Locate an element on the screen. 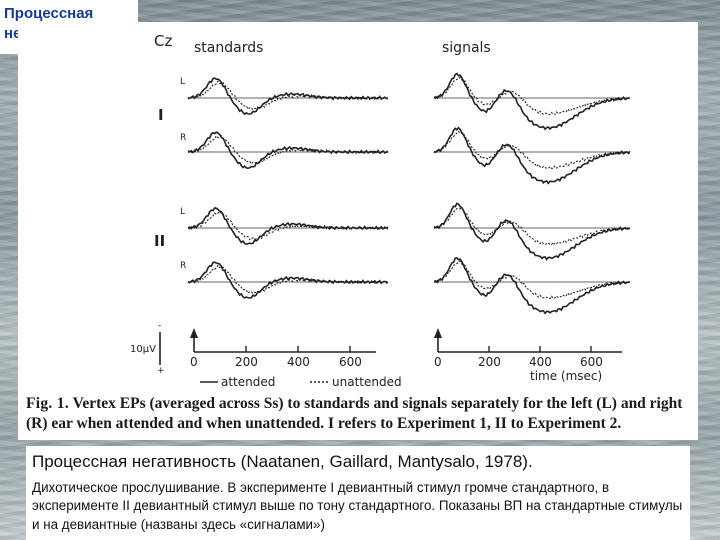  signals-title: signals is located at coordinates (466, 48).